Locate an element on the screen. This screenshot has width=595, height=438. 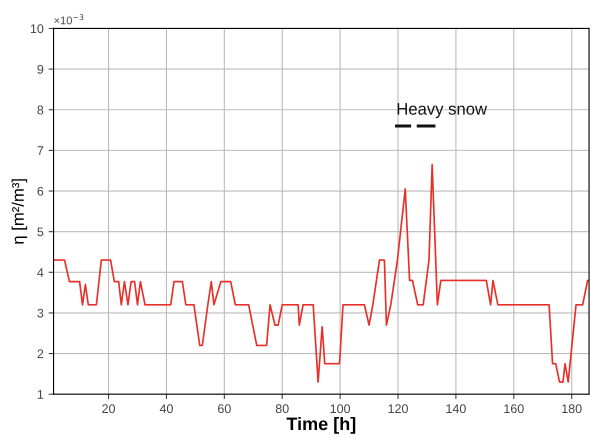
x-tick-label: 20 is located at coordinates (109, 409).